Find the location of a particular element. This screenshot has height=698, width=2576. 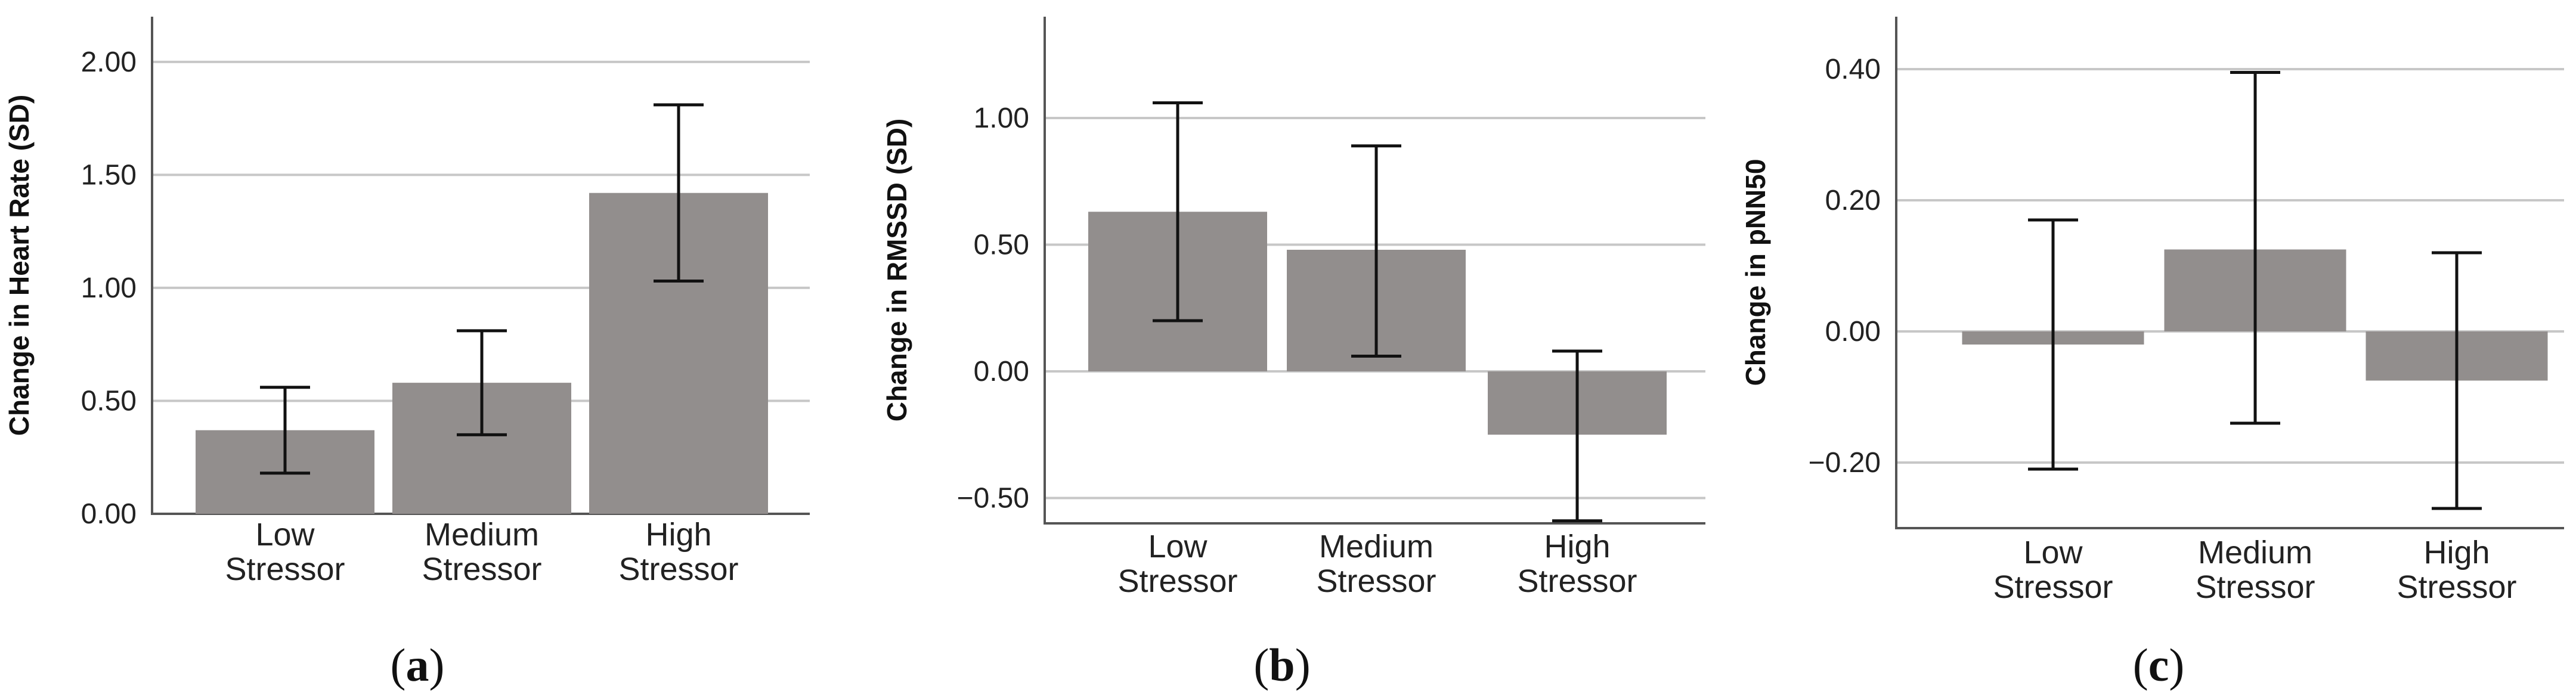

y-tick-label: 0.20 is located at coordinates (1853, 200).